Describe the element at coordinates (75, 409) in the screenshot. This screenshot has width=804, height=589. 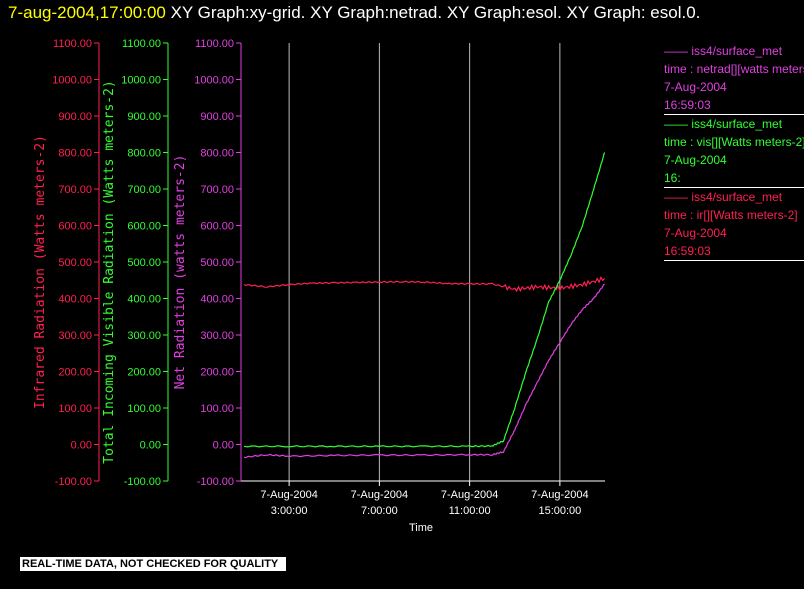
I see `y-tick-label-ir-10: 100.00` at that location.